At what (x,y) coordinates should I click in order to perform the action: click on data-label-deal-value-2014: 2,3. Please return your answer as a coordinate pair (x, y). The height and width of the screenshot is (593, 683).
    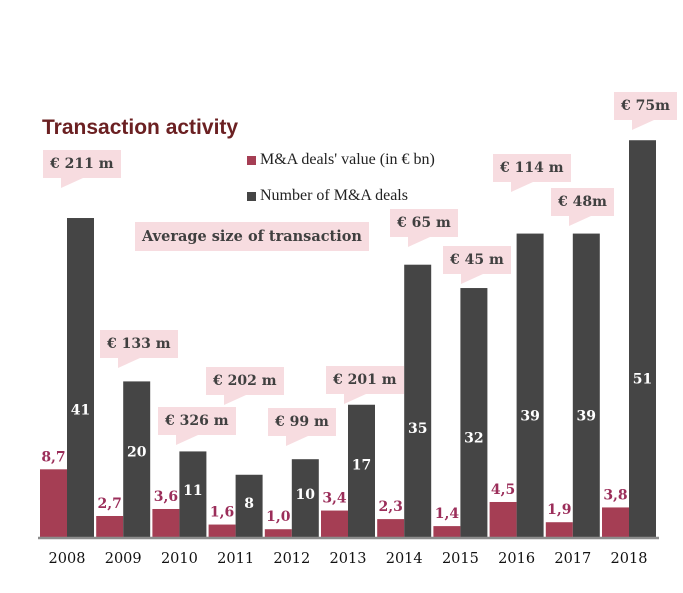
    Looking at the image, I should click on (391, 507).